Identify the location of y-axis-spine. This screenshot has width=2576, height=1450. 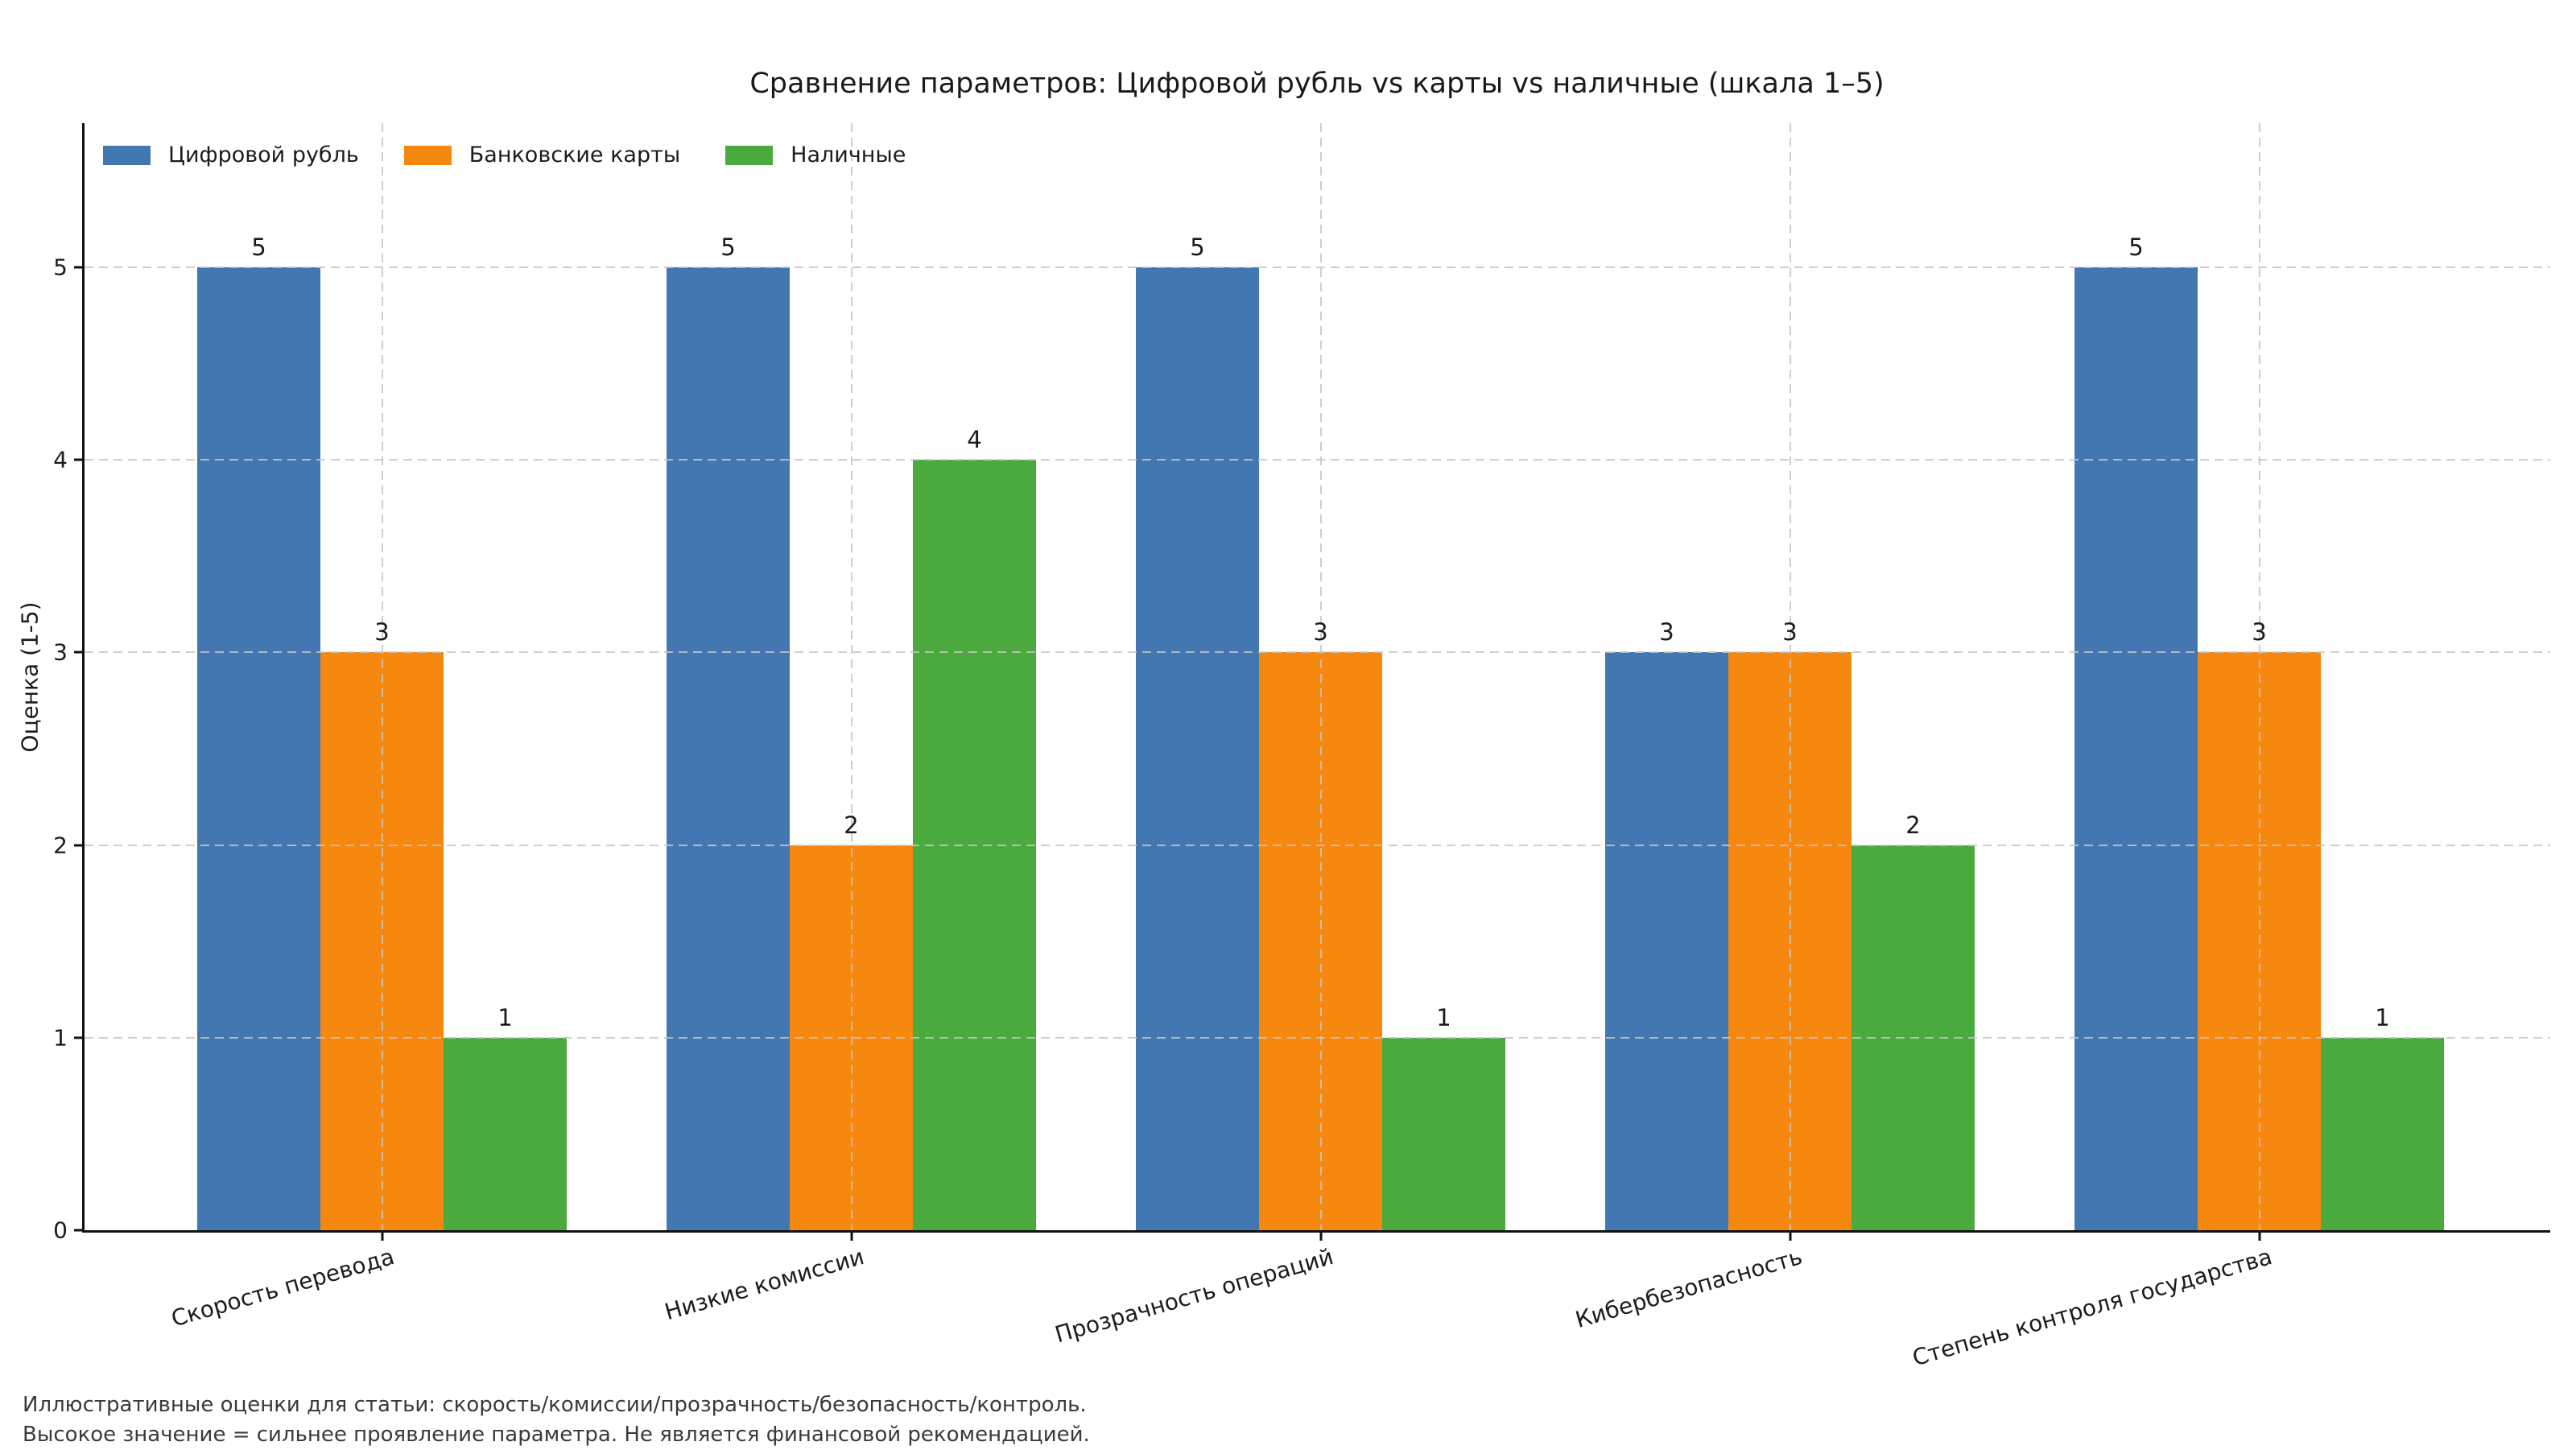
(83, 676).